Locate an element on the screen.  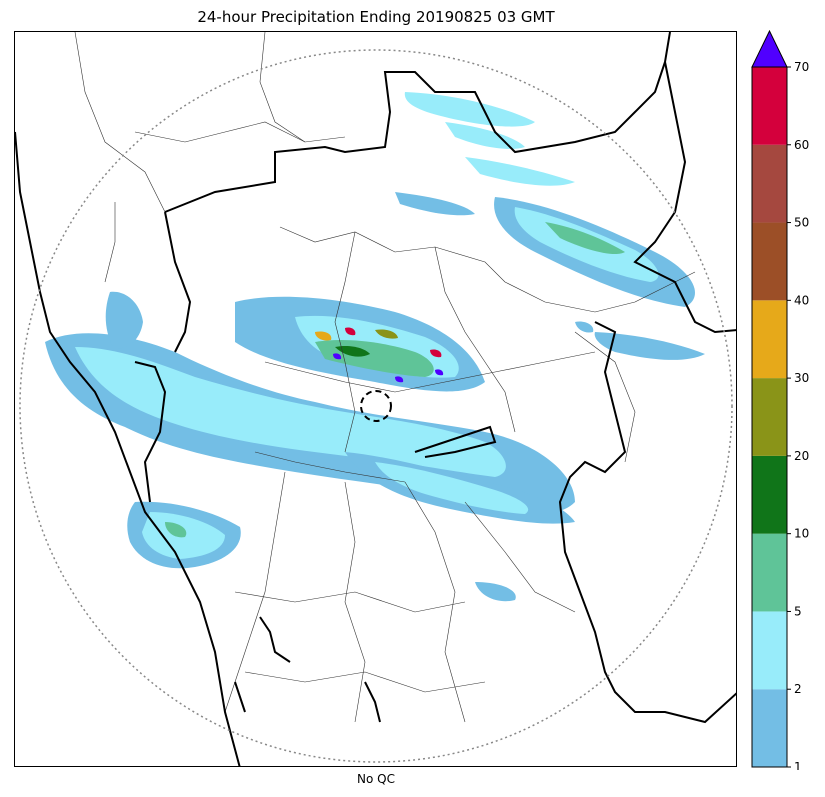
boundary-east is located at coordinates (684, 197).